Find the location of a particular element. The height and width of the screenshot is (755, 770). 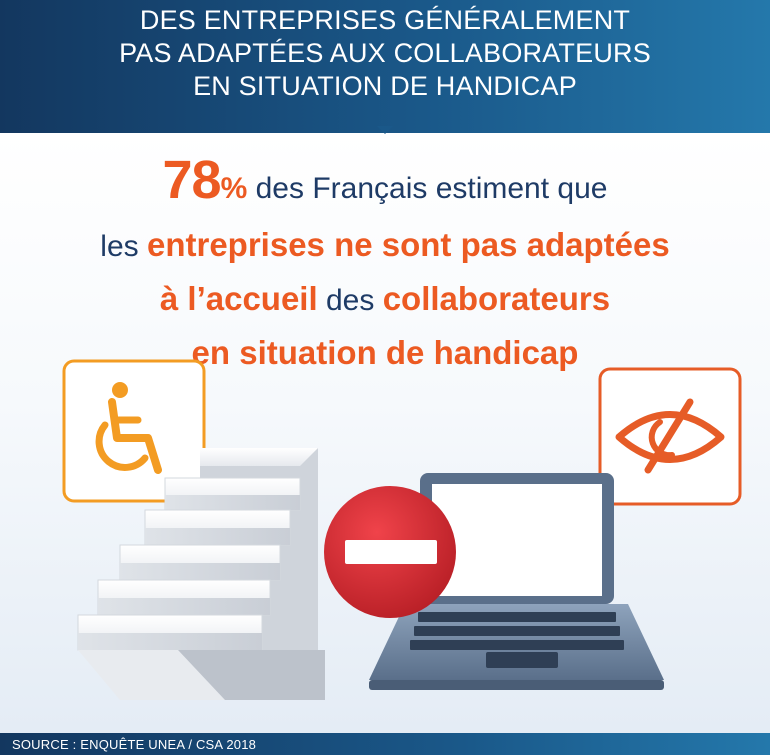

headline-highlight-2: entreprises ne sont pas adaptées is located at coordinates (408, 244).